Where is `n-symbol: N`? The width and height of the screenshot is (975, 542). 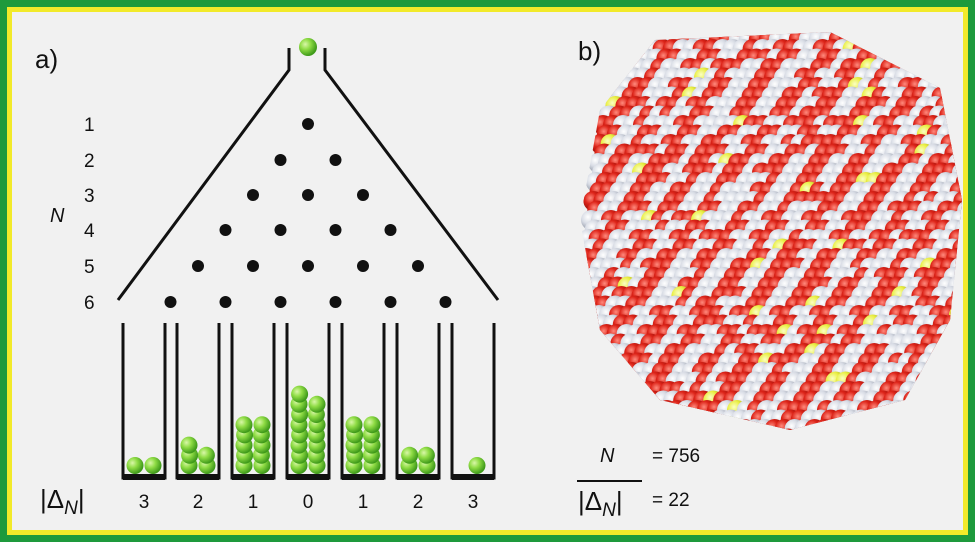
n-symbol: N is located at coordinates (607, 456).